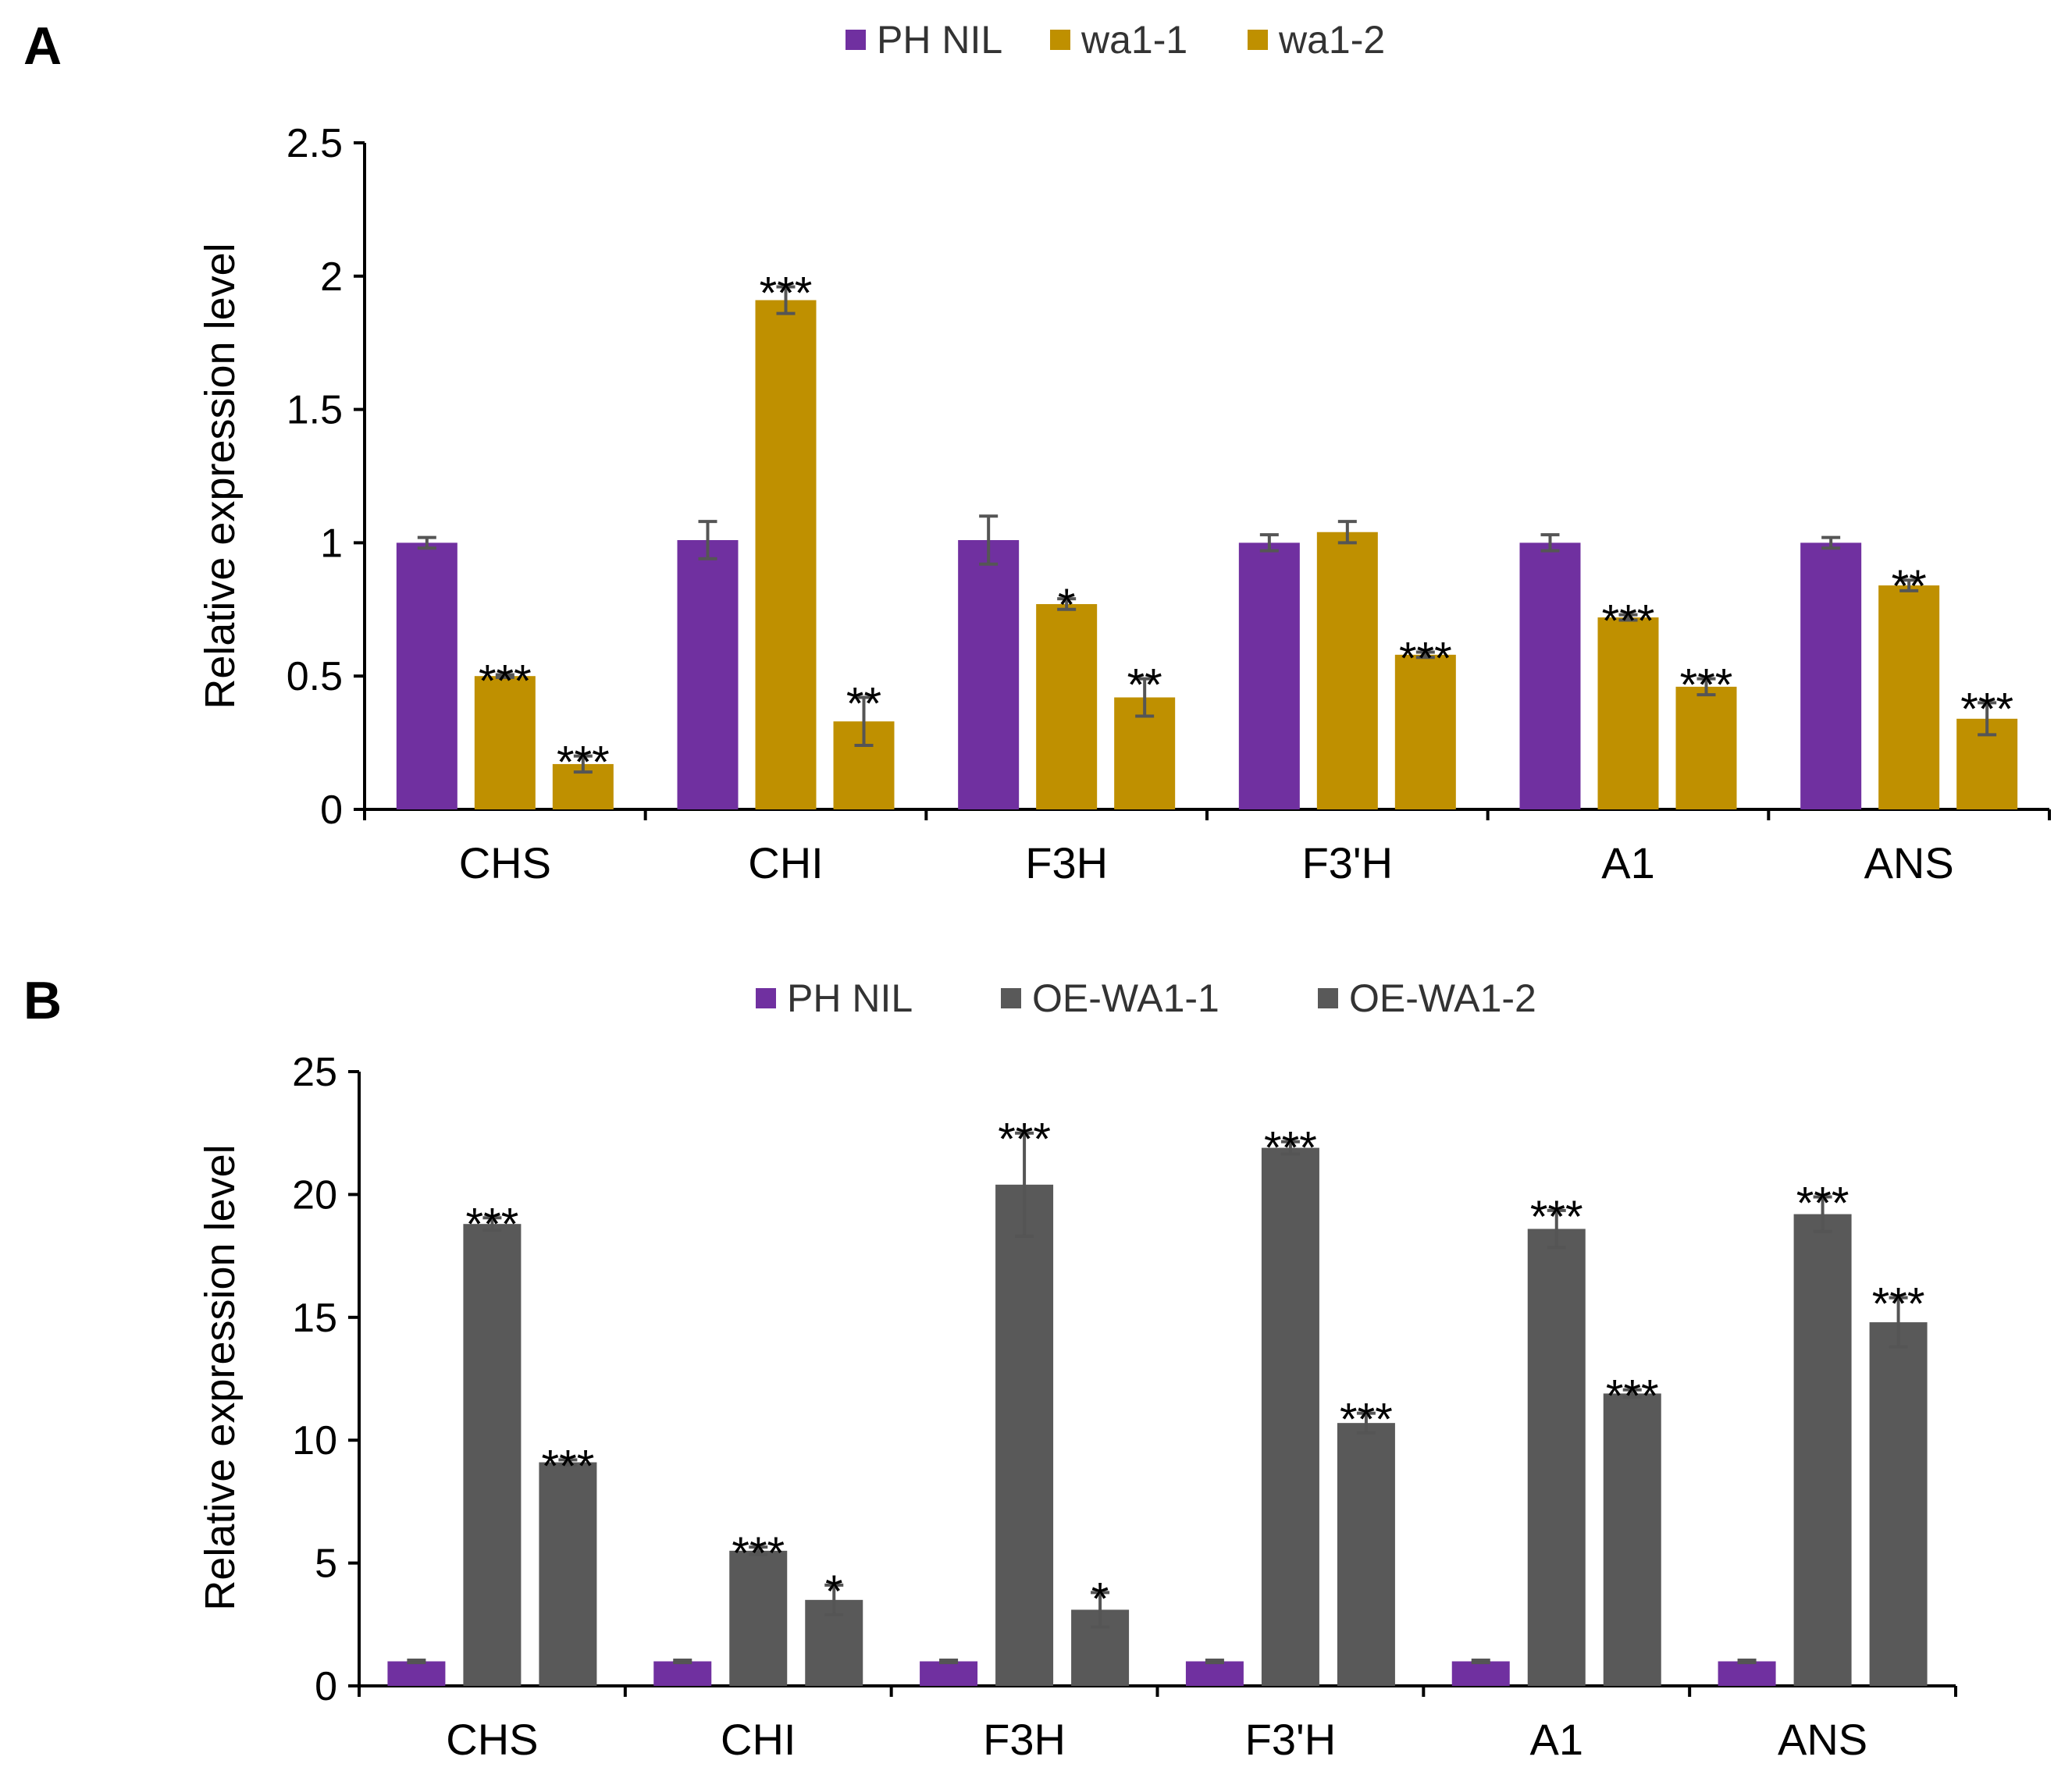 The width and height of the screenshot is (2072, 1778). I want to click on legend-b: PH NIL OE-WA1-1 OE-WA1-2, so click(1146, 998).